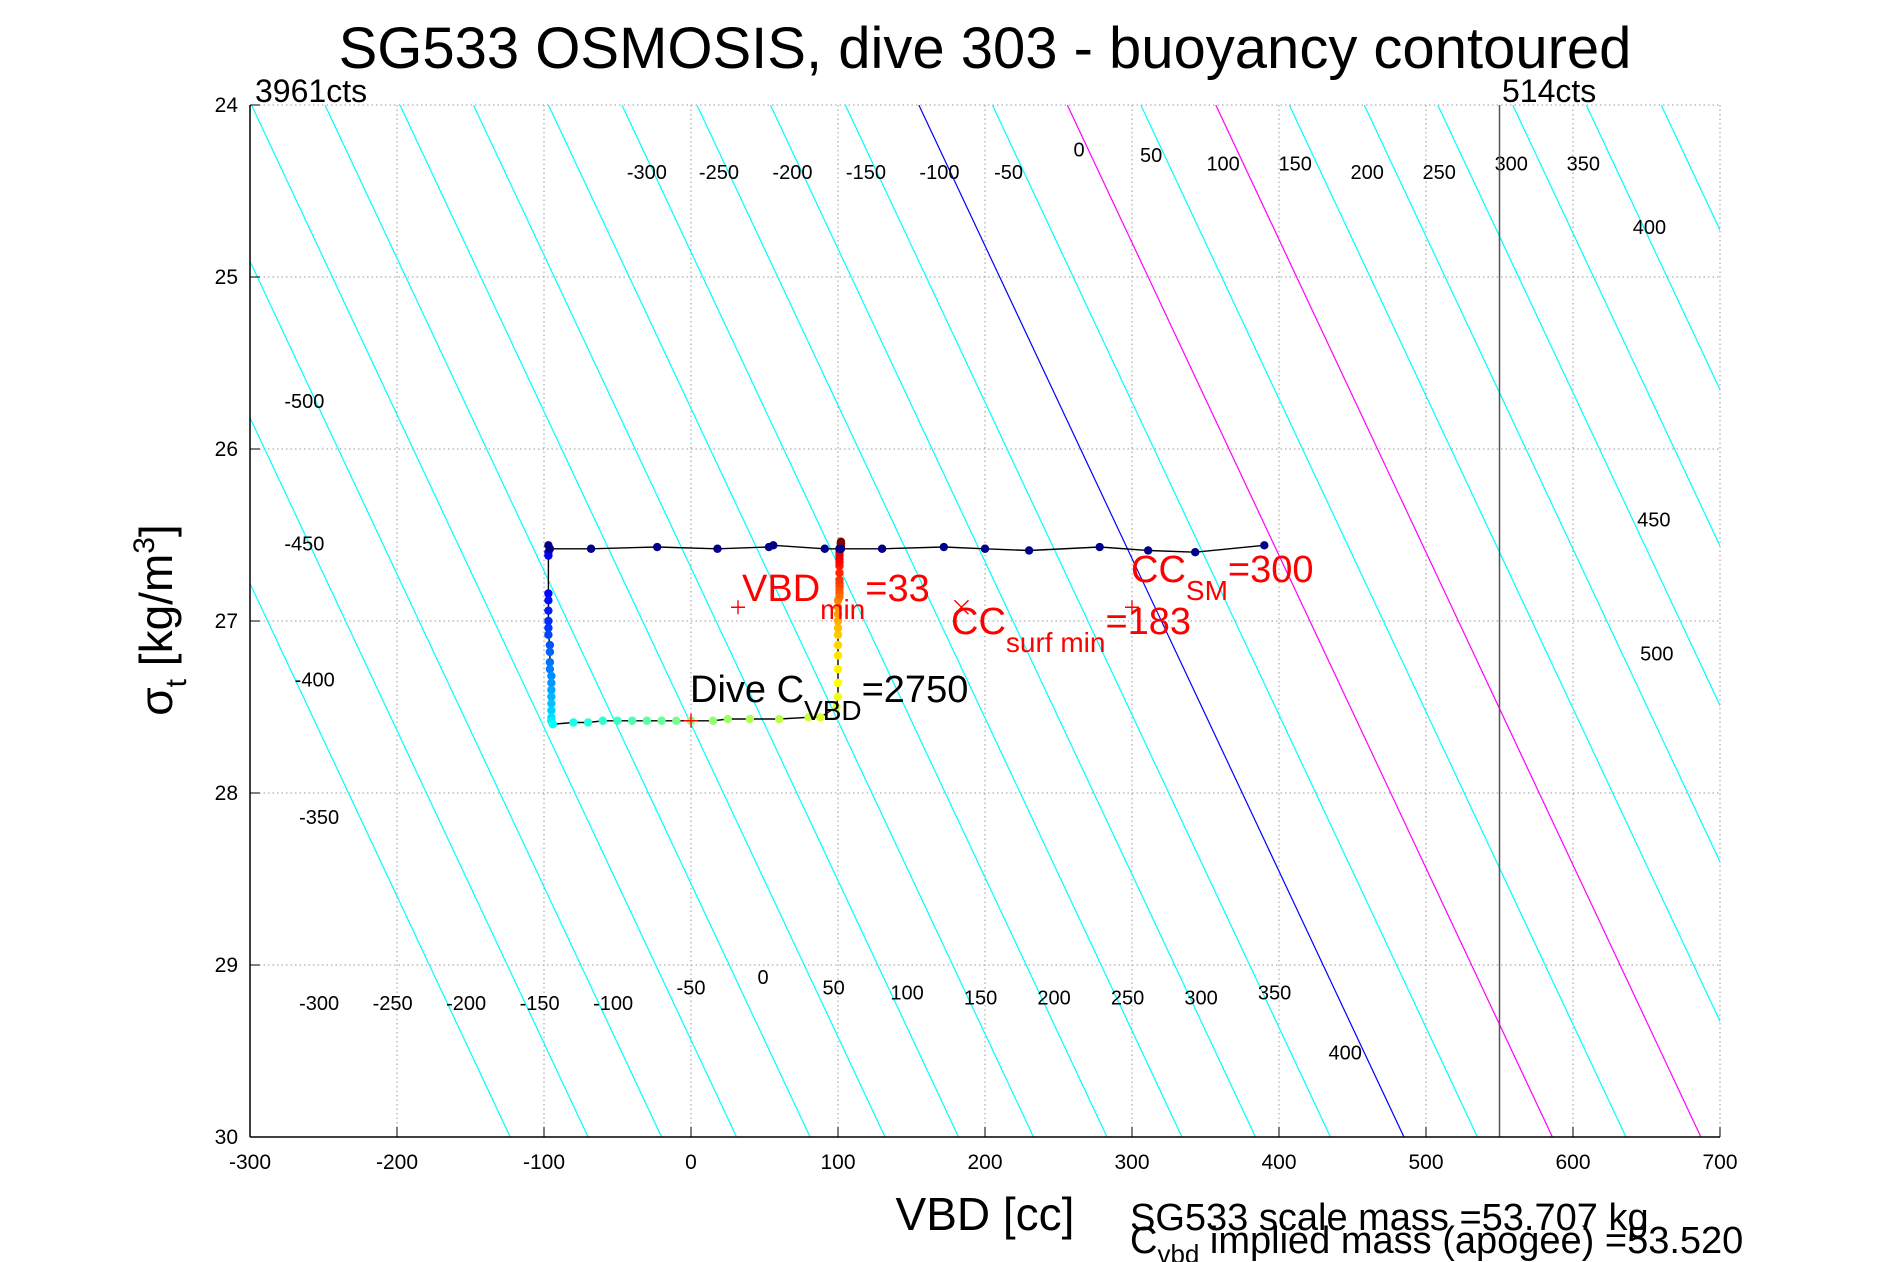 This screenshot has width=1891, height=1262. What do you see at coordinates (762, 978) in the screenshot?
I see `contour-label: 0` at bounding box center [762, 978].